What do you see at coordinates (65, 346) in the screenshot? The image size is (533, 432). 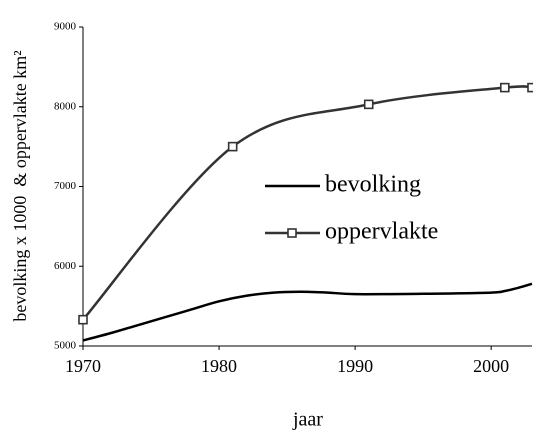 I see `y-tick-label: 5000` at bounding box center [65, 346].